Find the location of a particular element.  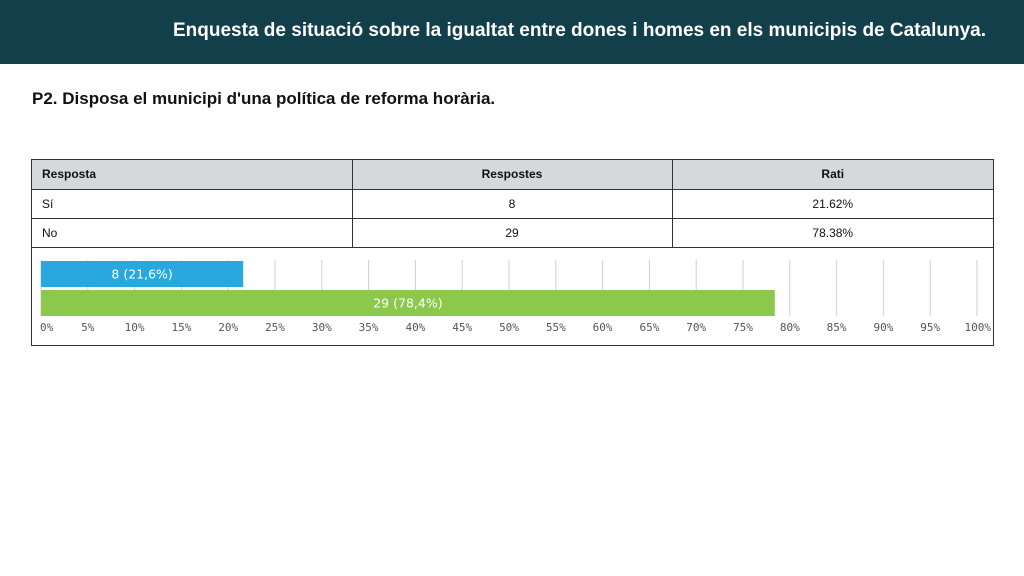

column-header-rati: Rati is located at coordinates (832, 175).